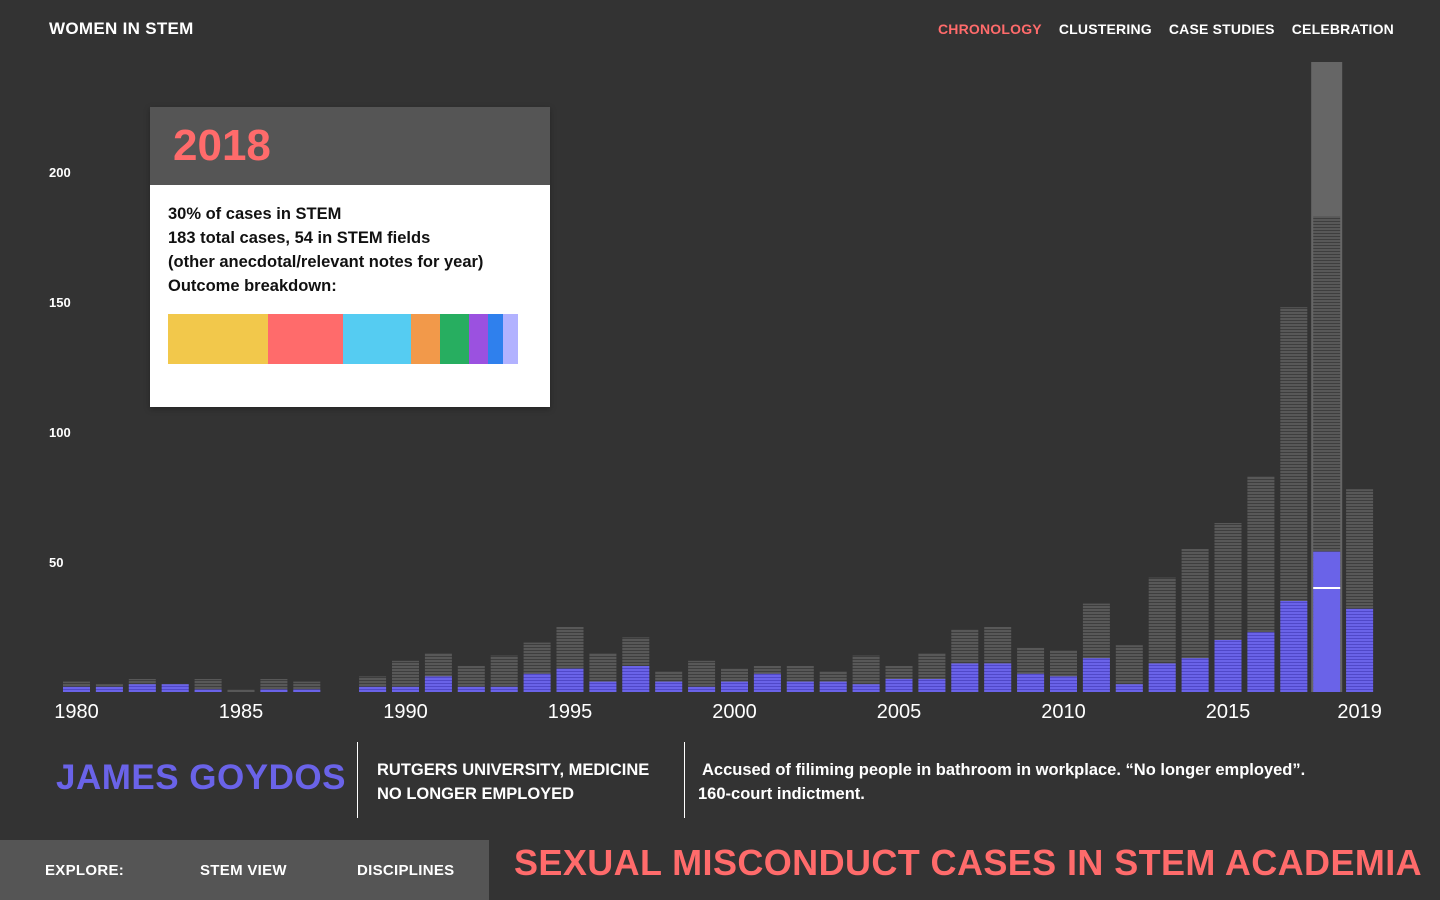  Describe the element at coordinates (989, 29) in the screenshot. I see `nav-chronology: CHRONOLOGY` at that location.